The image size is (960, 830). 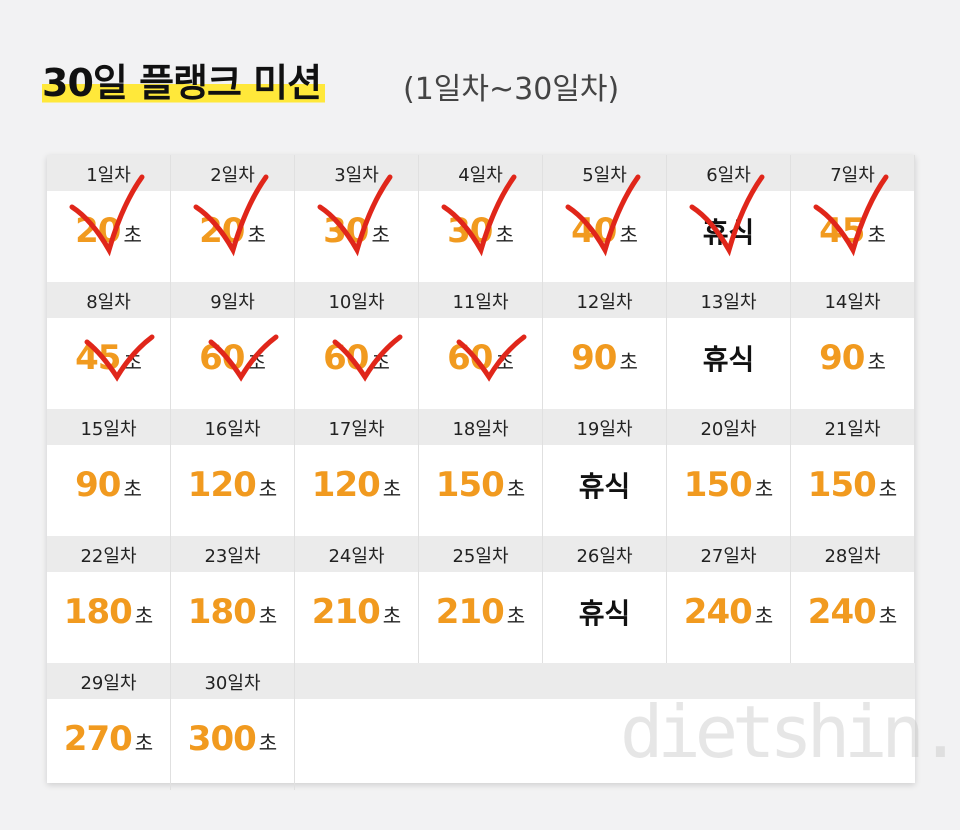 What do you see at coordinates (480, 302) in the screenshot?
I see `day-label: 11일차` at bounding box center [480, 302].